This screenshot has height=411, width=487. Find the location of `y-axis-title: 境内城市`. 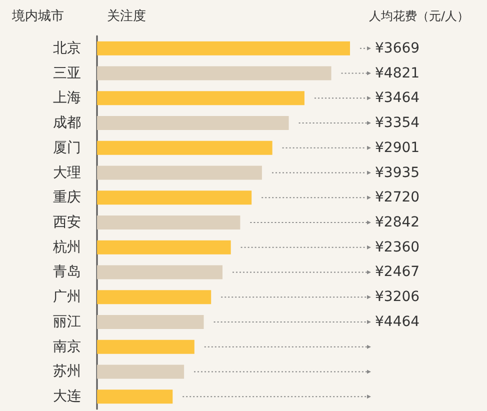

y-axis-title: 境内城市 is located at coordinates (37, 16).